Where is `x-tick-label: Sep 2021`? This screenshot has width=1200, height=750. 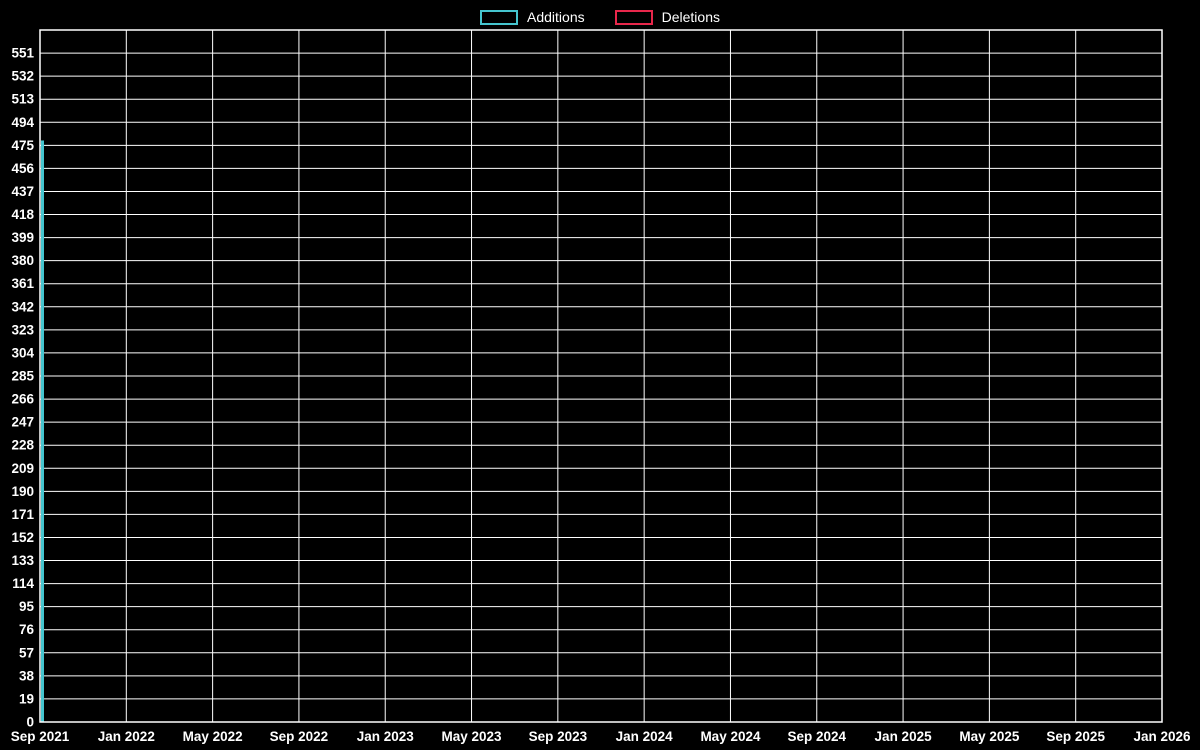 x-tick-label: Sep 2021 is located at coordinates (40, 736).